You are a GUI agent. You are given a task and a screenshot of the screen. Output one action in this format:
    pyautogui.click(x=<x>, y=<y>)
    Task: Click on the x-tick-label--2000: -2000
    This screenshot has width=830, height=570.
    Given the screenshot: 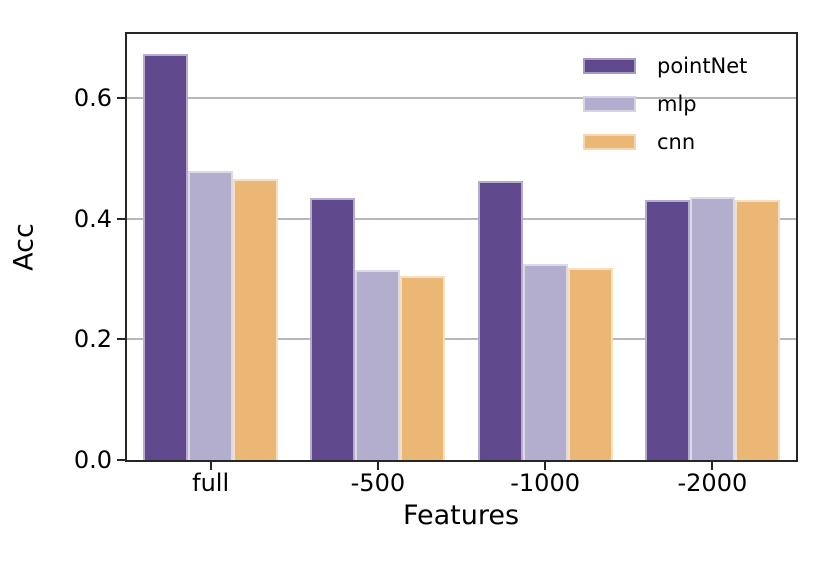 What is the action you would take?
    pyautogui.click(x=712, y=483)
    